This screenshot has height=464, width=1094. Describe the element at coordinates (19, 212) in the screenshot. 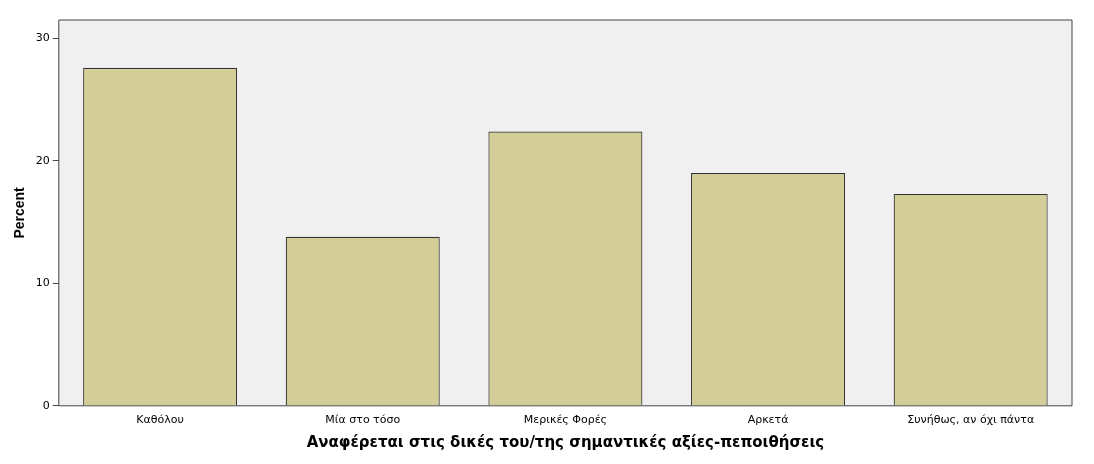

I see `y-axis-title: Percent` at that location.